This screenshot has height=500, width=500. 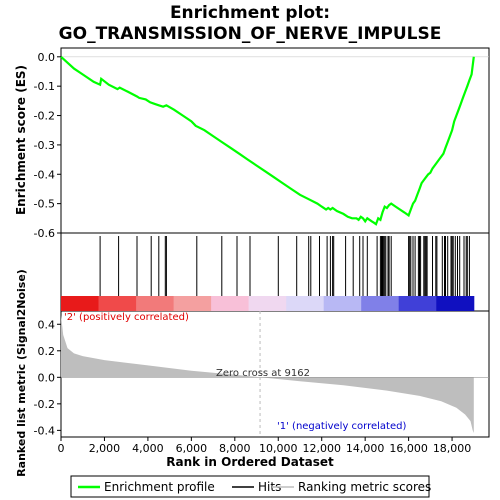 I want to click on x-tick-label: 4,000, so click(x=148, y=448).